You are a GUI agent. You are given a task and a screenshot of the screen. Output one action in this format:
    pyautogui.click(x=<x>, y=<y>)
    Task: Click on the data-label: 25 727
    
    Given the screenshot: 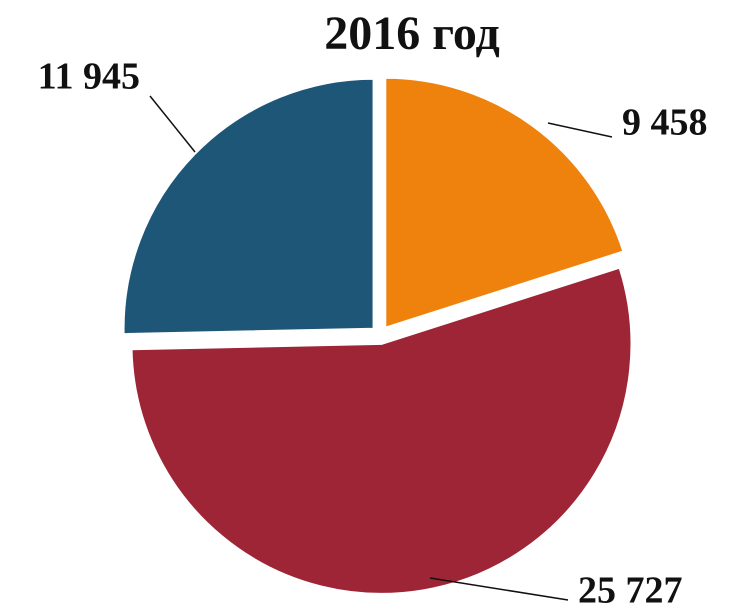 What is the action you would take?
    pyautogui.click(x=630, y=591)
    